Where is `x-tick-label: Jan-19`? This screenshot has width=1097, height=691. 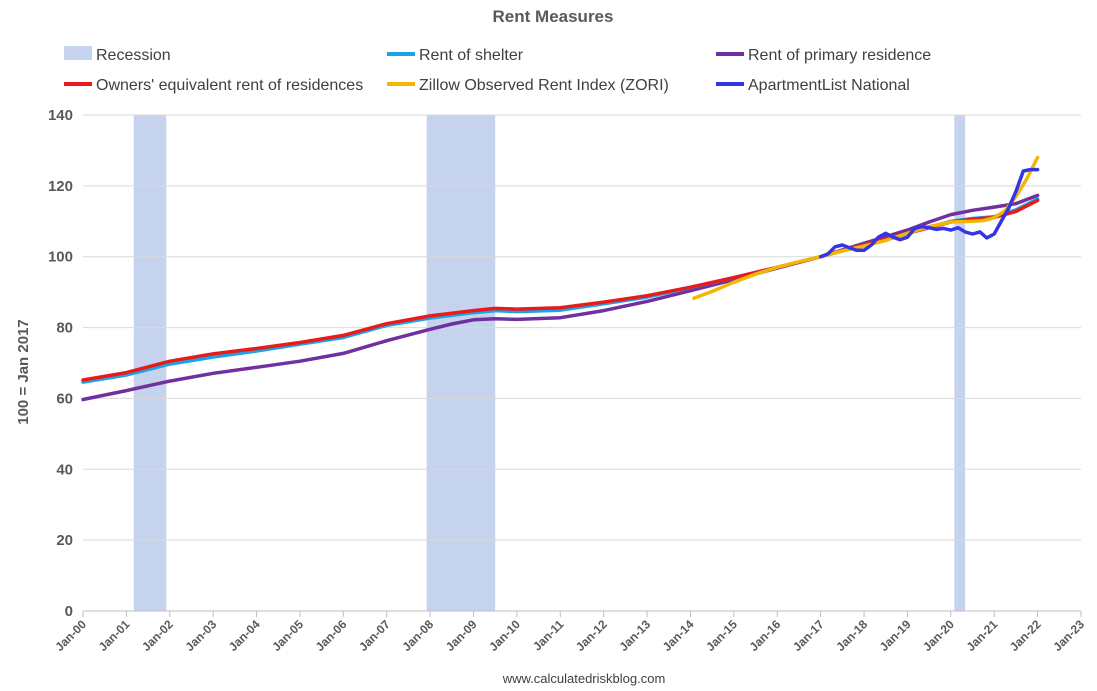
x-tick-label: Jan-19 is located at coordinates (895, 635).